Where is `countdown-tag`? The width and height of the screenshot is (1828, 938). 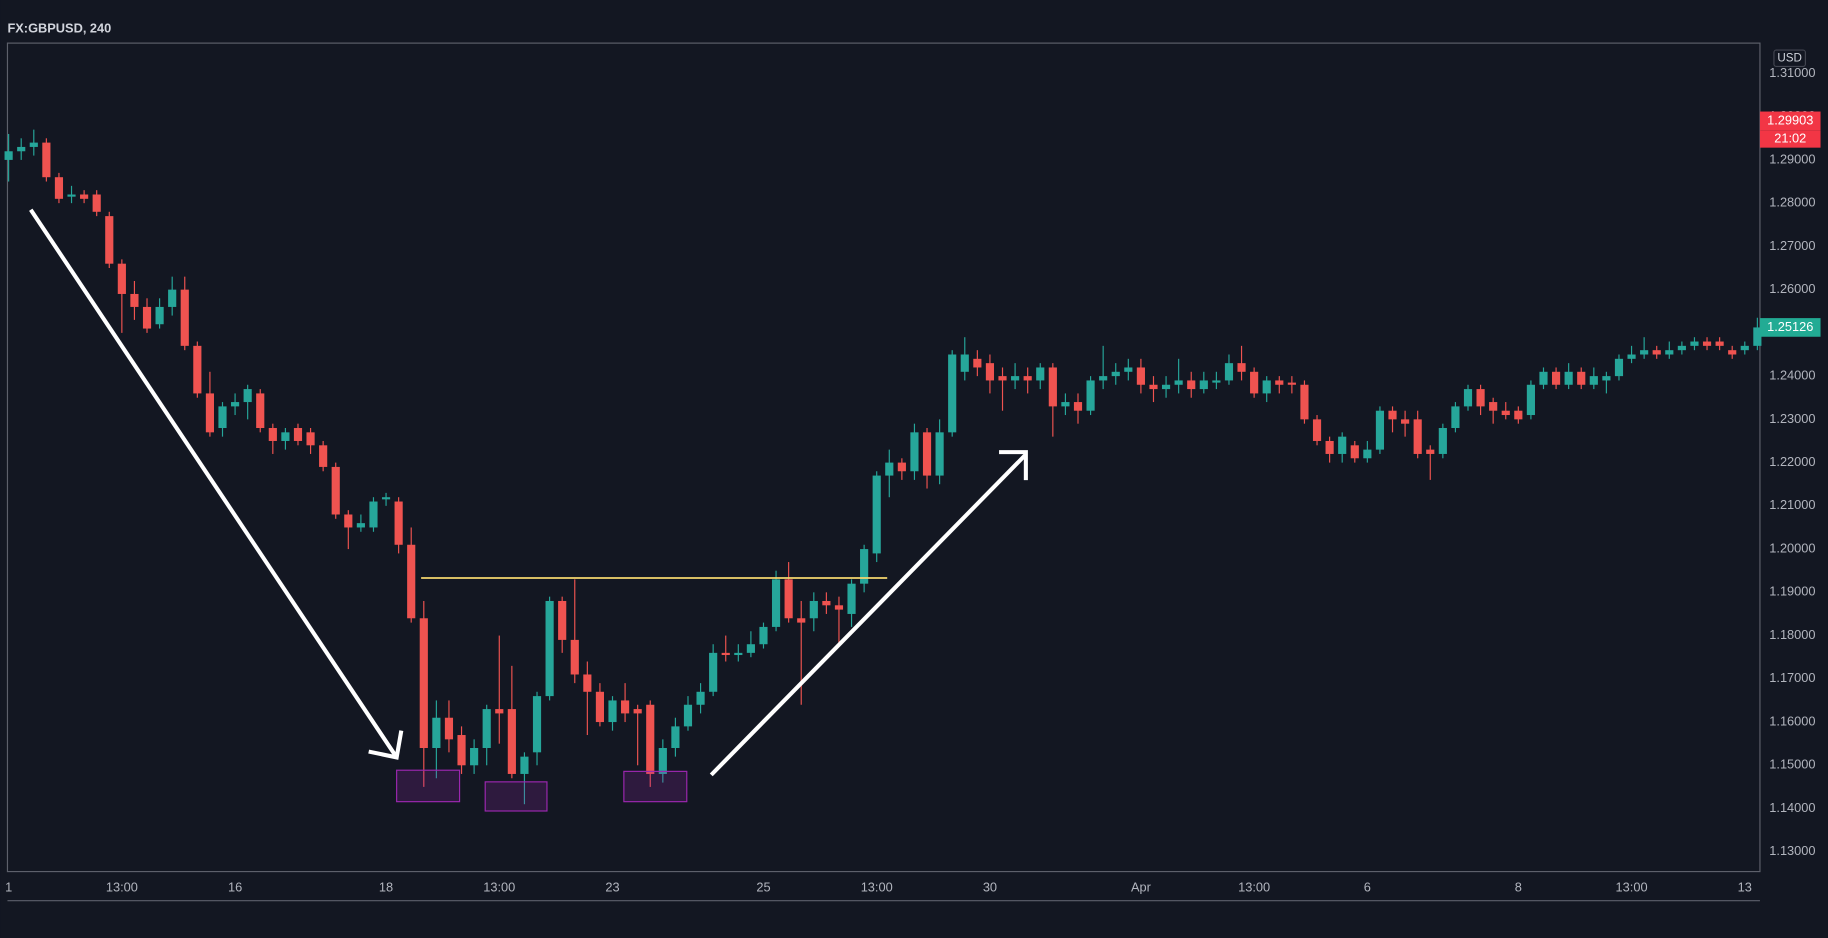
countdown-tag is located at coordinates (1790, 139).